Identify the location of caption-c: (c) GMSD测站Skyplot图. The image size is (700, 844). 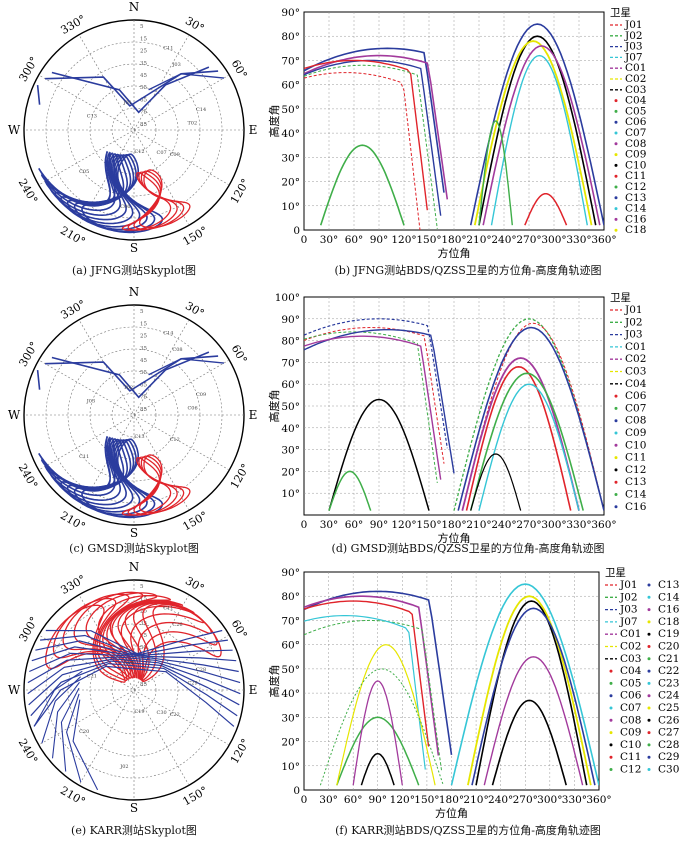
(134, 548).